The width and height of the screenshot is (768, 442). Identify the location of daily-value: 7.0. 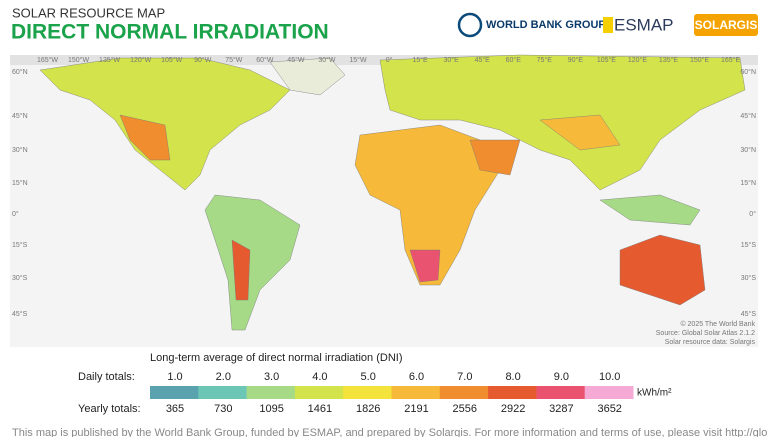
(464, 377).